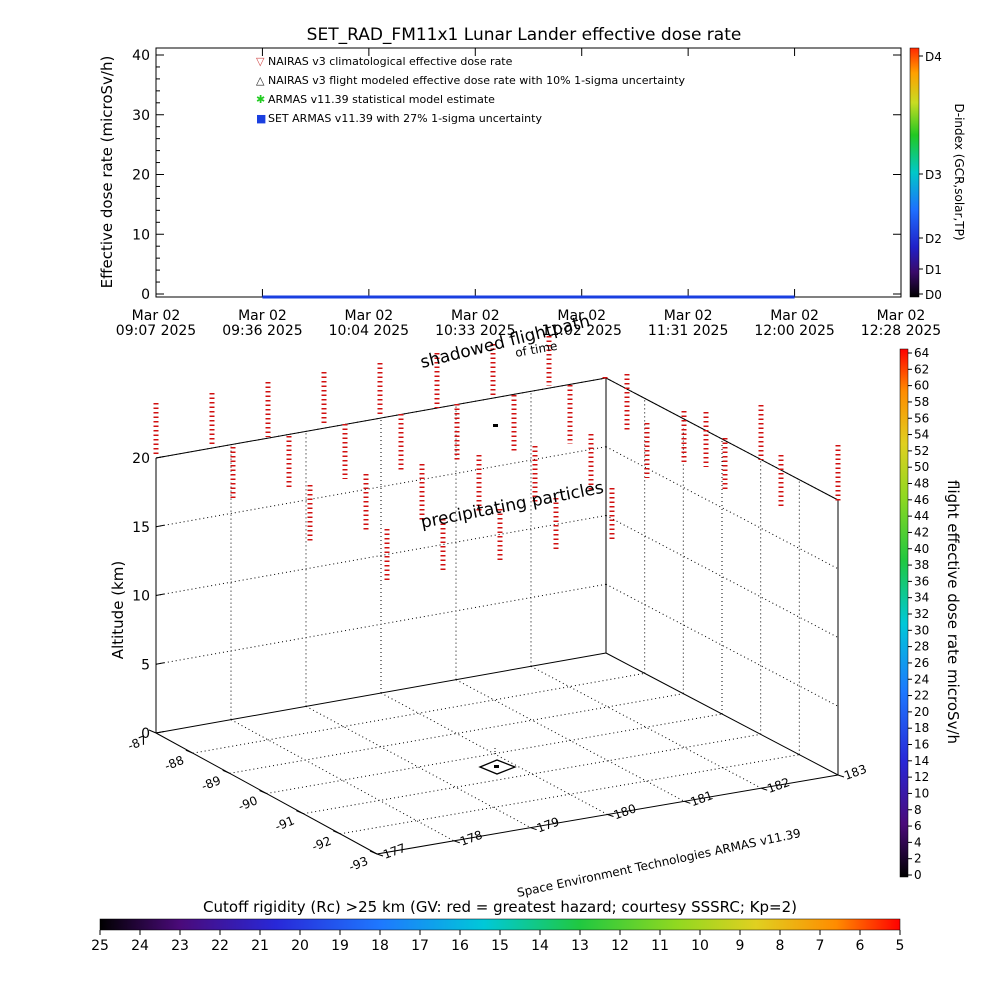 The image size is (1000, 1005). I want to click on altitude-tick-label: 10, so click(141, 597).